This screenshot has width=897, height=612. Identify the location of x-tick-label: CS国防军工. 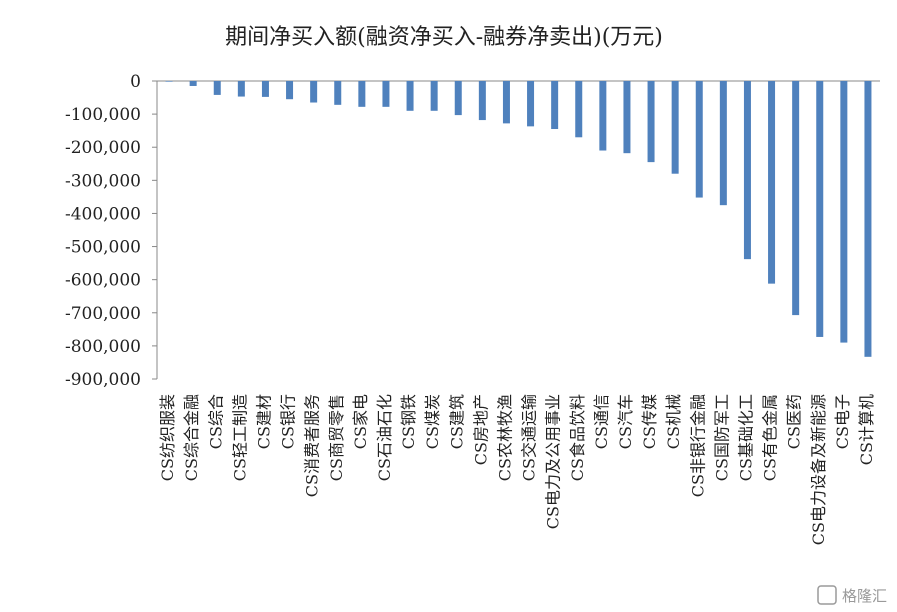
(721, 437).